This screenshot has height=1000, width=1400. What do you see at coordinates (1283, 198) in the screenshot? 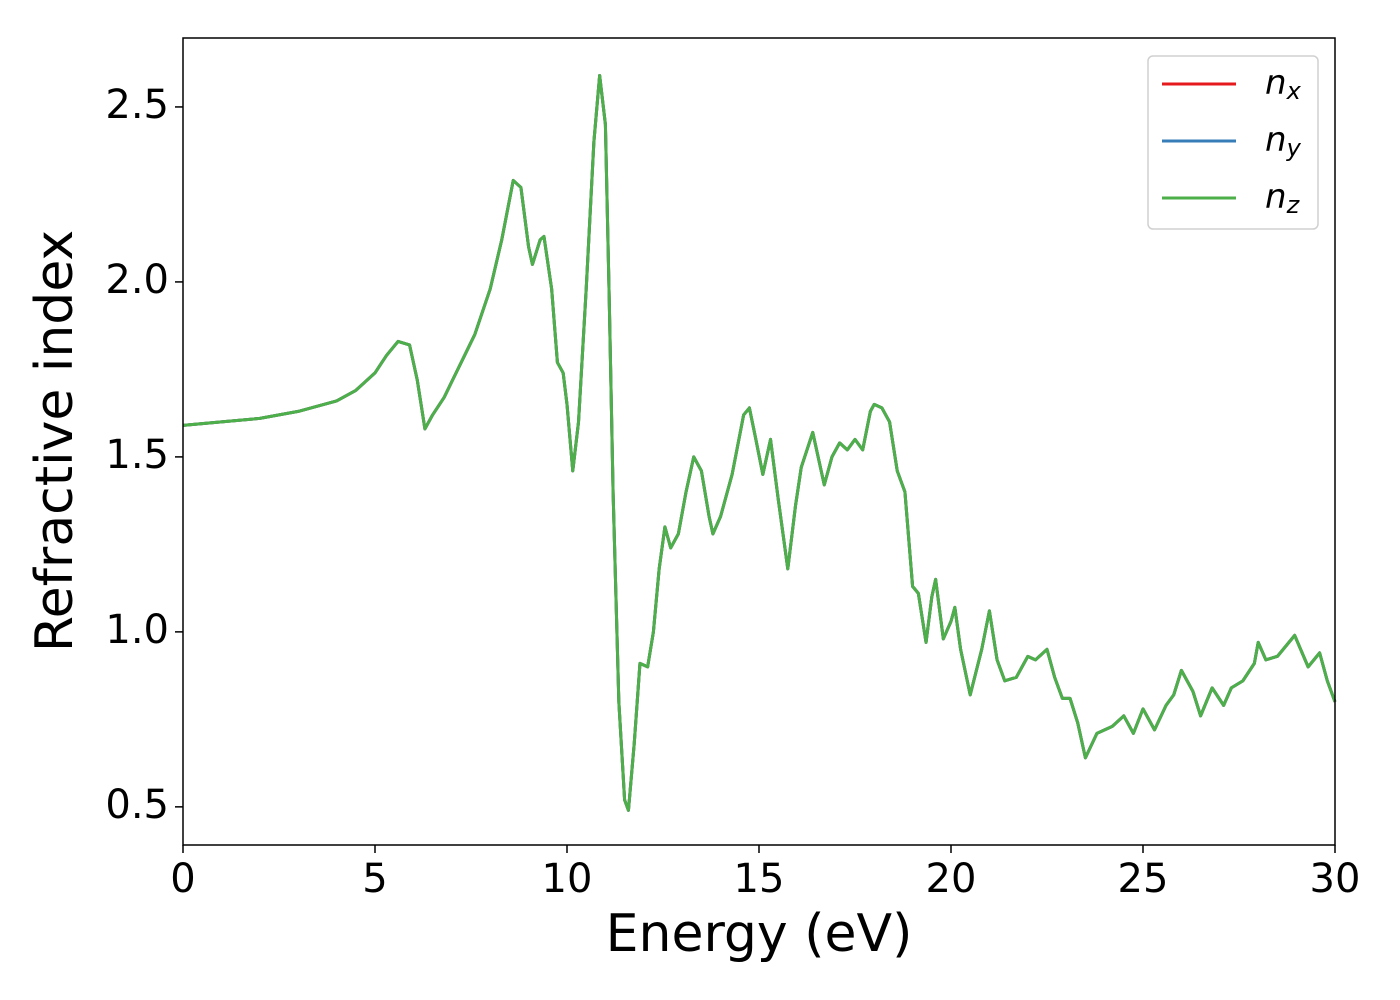
I see `legend-label: nz` at bounding box center [1283, 198].